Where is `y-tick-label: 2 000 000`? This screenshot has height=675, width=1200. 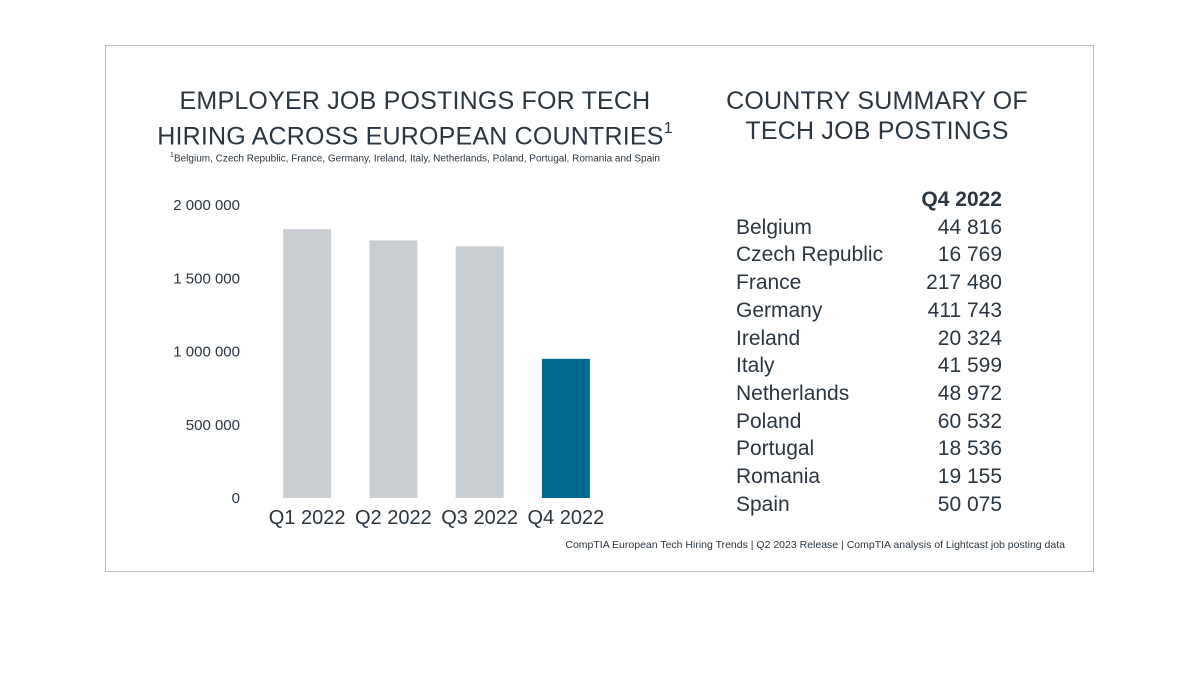
y-tick-label: 2 000 000 is located at coordinates (206, 205).